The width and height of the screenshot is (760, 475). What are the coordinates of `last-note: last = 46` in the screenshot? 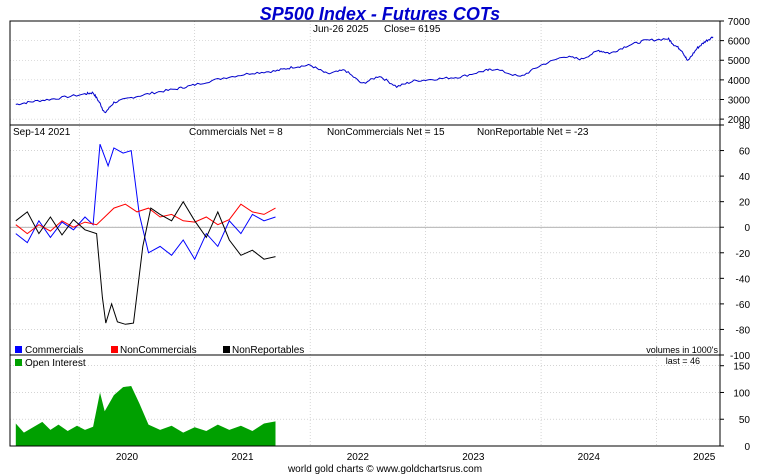 It's located at (683, 361).